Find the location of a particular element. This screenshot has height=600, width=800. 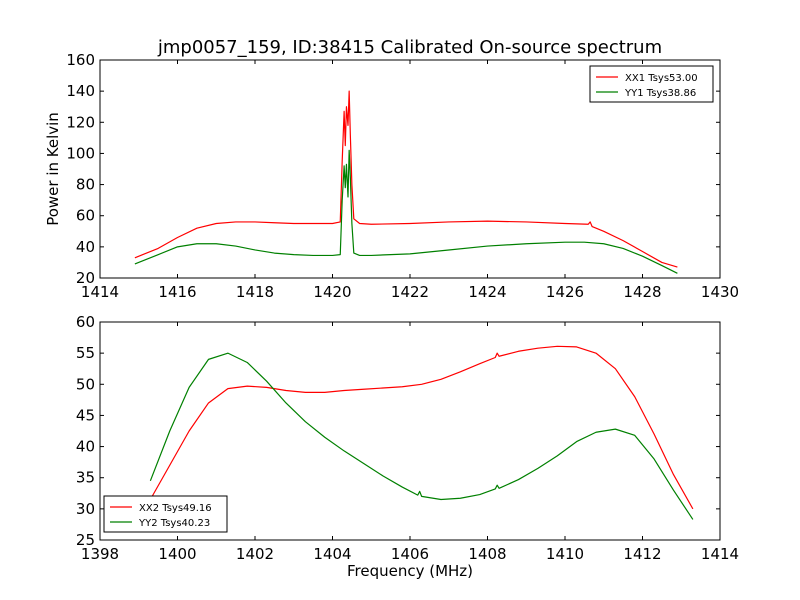

y-tick-label: 35 is located at coordinates (85, 478).